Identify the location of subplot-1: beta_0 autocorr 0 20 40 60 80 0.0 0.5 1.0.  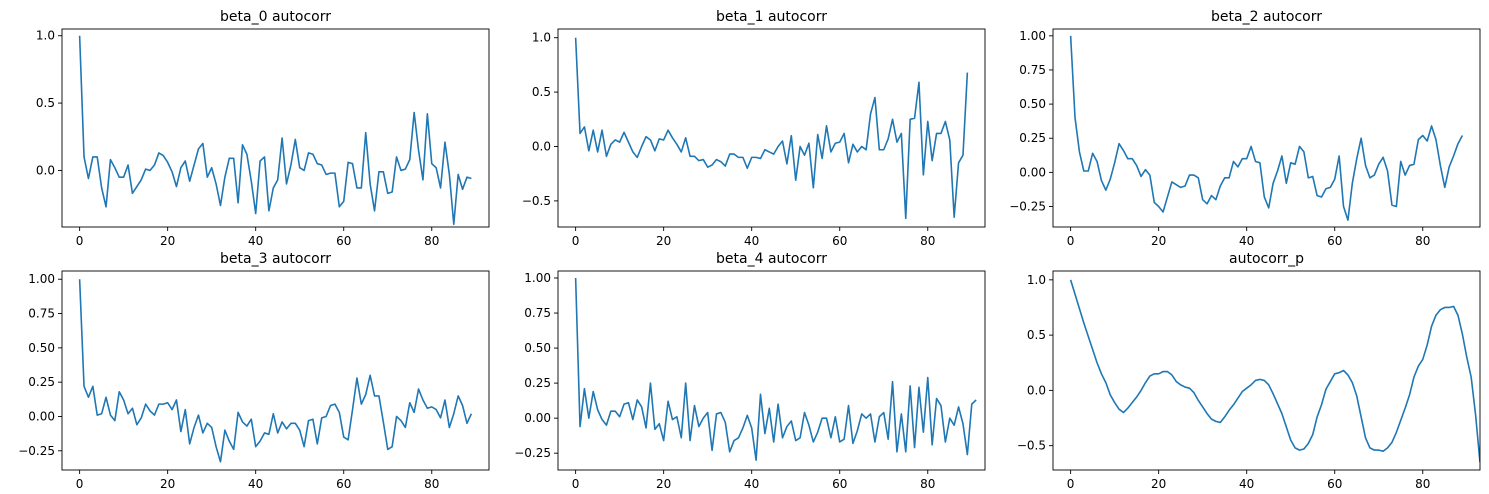
(263, 128).